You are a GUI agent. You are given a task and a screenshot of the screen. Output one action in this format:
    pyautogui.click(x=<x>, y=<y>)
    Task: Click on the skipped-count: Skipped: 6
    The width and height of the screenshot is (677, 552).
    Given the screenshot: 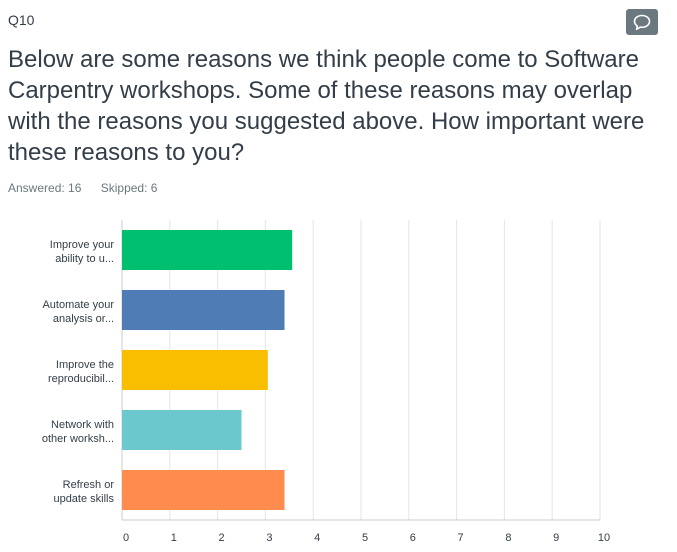 What is the action you would take?
    pyautogui.click(x=129, y=188)
    